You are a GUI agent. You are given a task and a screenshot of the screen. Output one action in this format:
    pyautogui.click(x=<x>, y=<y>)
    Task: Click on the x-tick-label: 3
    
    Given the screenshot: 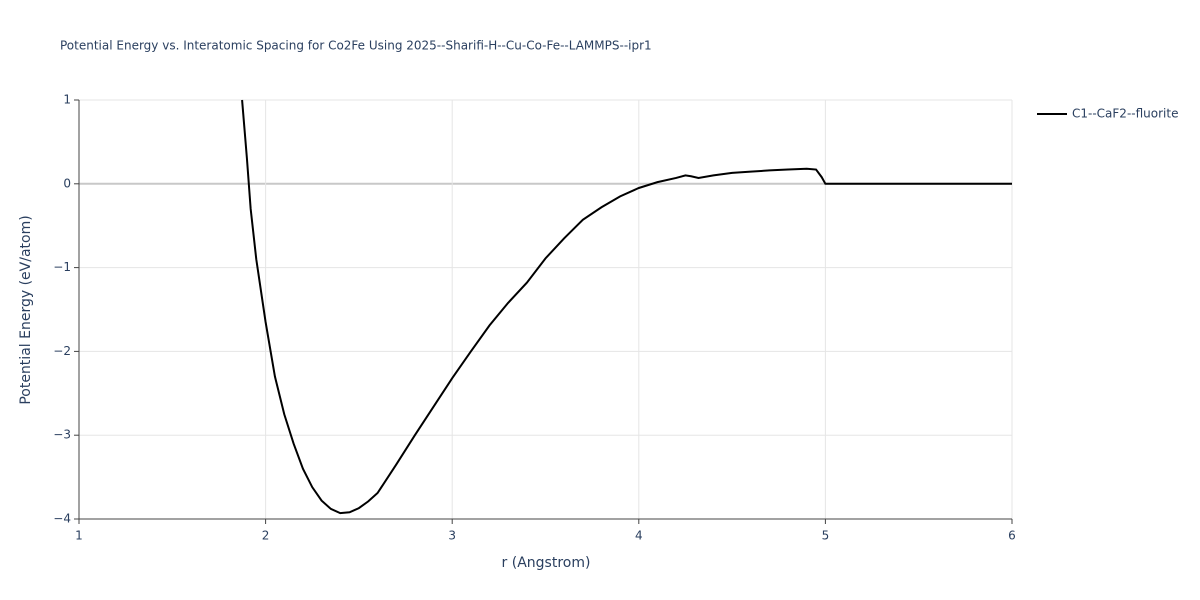 What is the action you would take?
    pyautogui.click(x=452, y=536)
    